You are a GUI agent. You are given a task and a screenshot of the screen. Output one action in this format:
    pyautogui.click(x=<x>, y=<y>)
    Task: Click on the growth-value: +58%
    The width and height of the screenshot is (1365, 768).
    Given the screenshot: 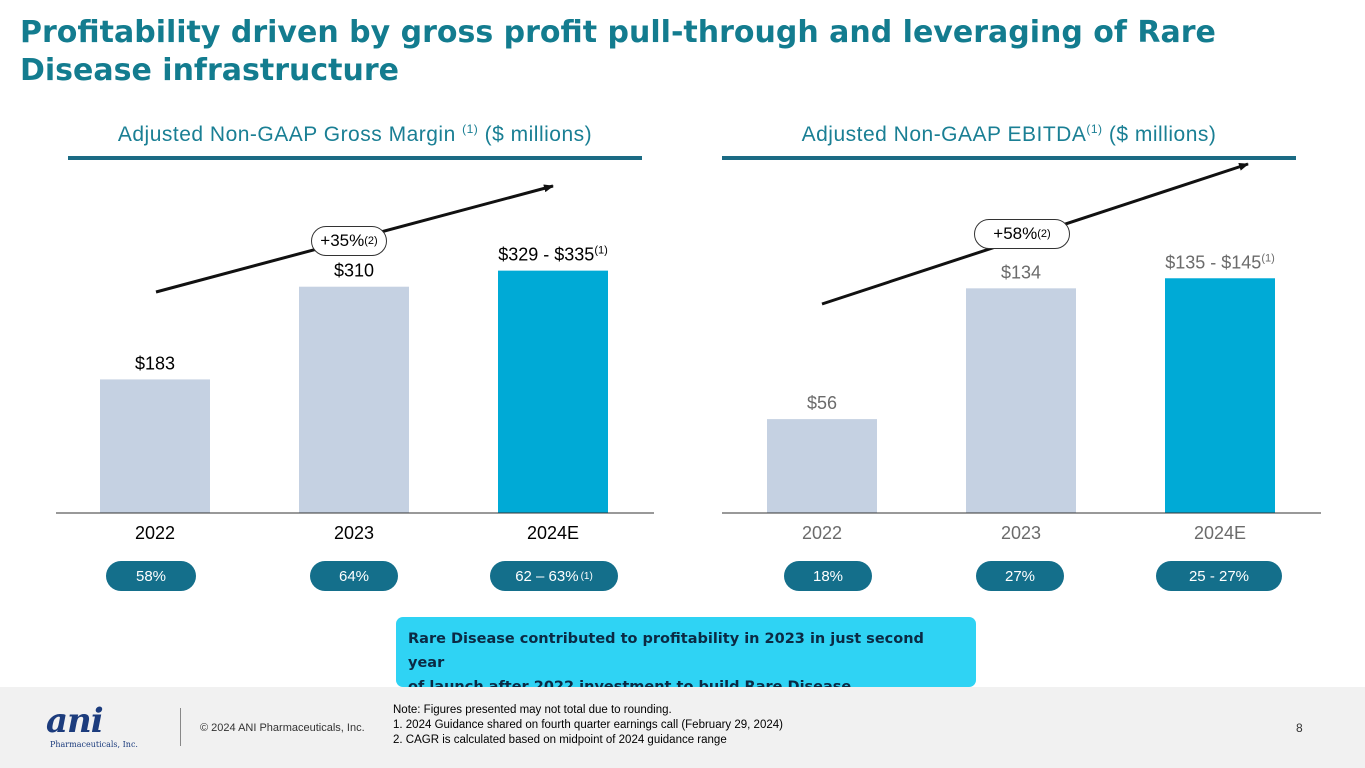 What is the action you would take?
    pyautogui.click(x=1015, y=233)
    